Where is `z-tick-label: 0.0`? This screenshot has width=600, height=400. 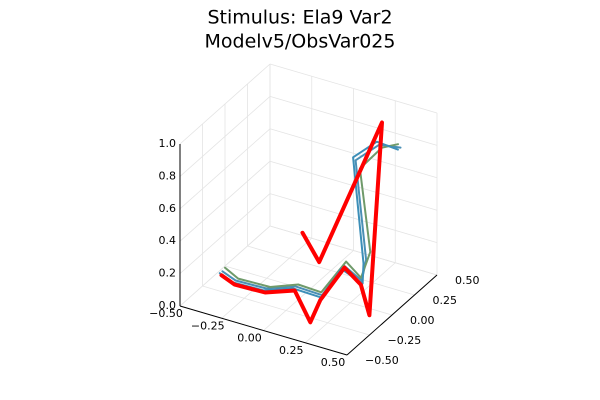
z-tick-label: 0.0 is located at coordinates (168, 305).